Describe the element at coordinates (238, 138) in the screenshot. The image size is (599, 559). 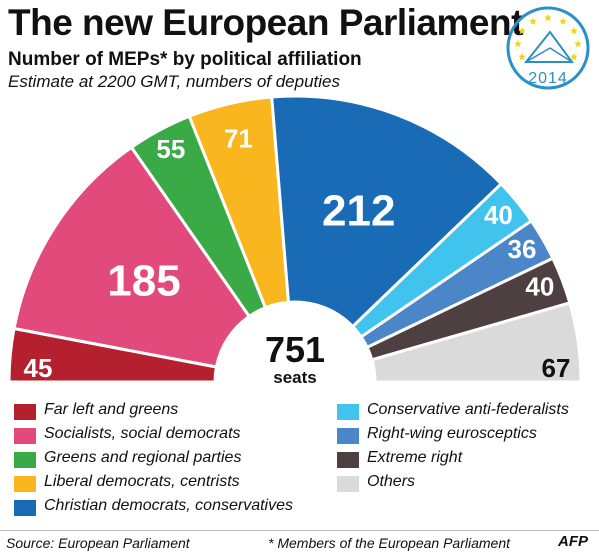
I see `segment-value-label: 71` at that location.